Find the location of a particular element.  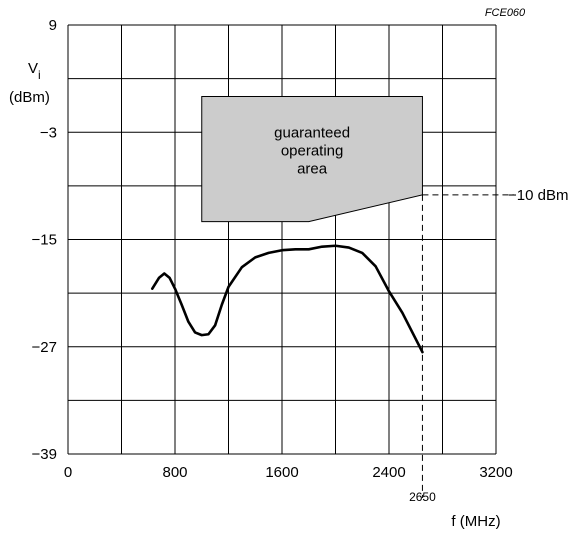

x-tick-label: 0 is located at coordinates (68, 472).